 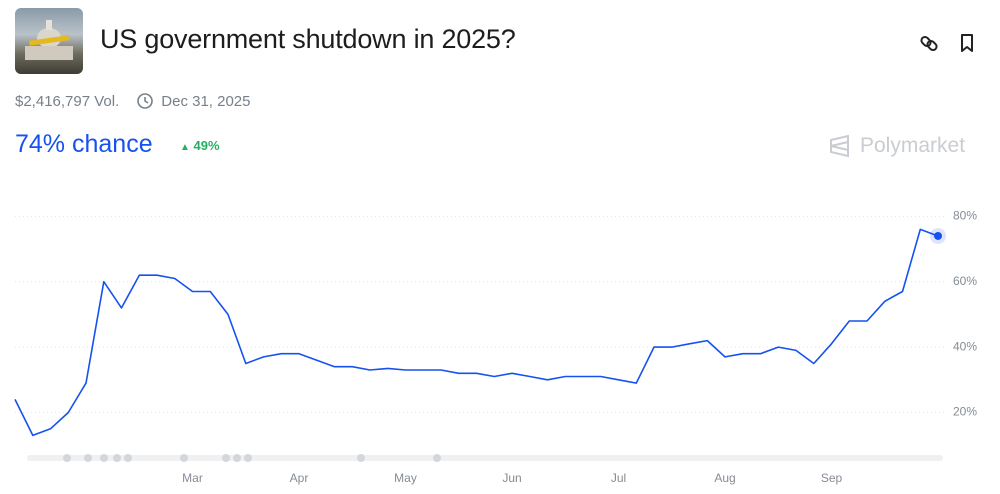 I want to click on market-image, so click(x=49, y=41).